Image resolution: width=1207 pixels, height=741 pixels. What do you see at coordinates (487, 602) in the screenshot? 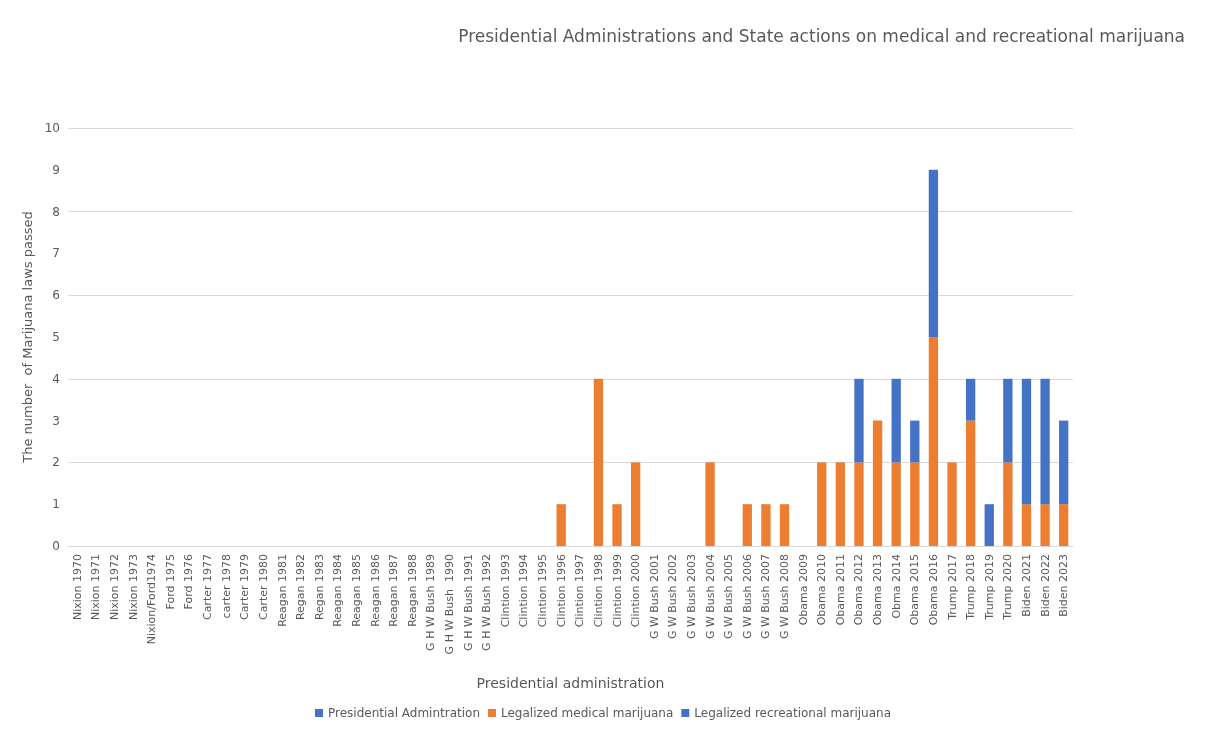
I see `x-tick-label: G H W Bush 1992` at bounding box center [487, 602].